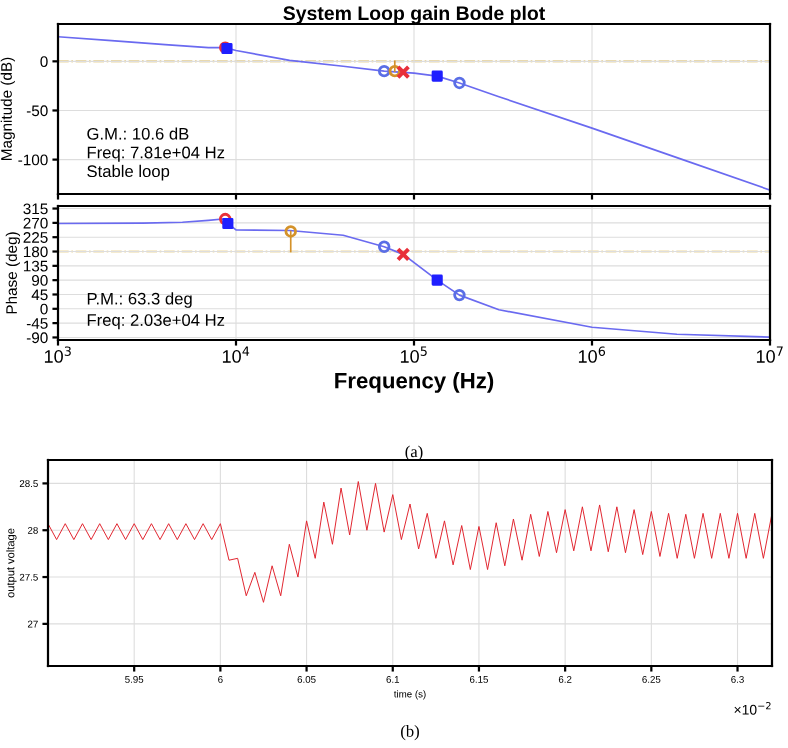  I want to click on annotation: Freq: 7.81e+04 Hz, so click(156, 154).